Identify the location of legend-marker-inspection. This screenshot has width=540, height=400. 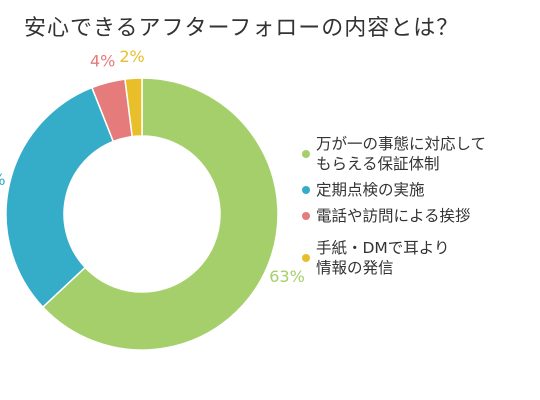
(306, 190).